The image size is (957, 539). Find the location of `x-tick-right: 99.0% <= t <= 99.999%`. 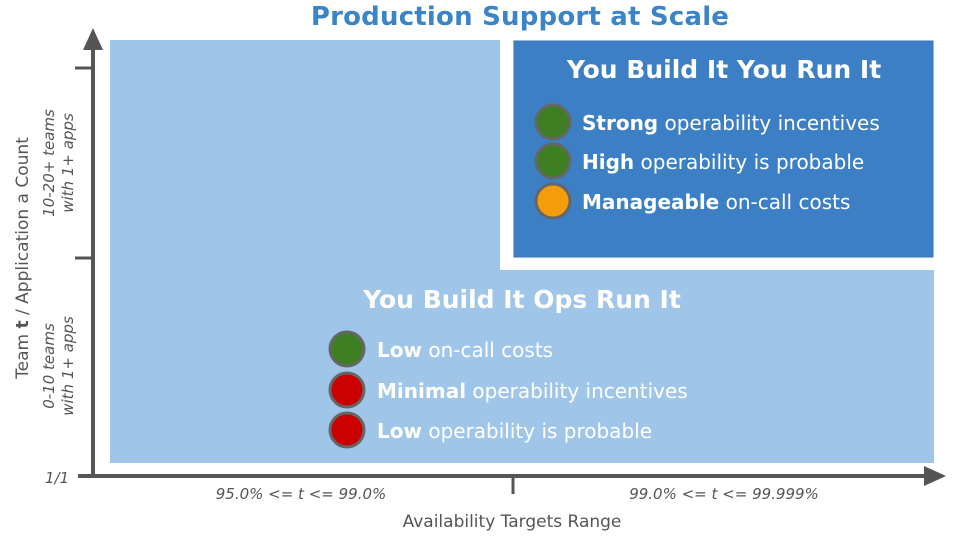

x-tick-right: 99.0% <= t <= 99.999% is located at coordinates (724, 494).